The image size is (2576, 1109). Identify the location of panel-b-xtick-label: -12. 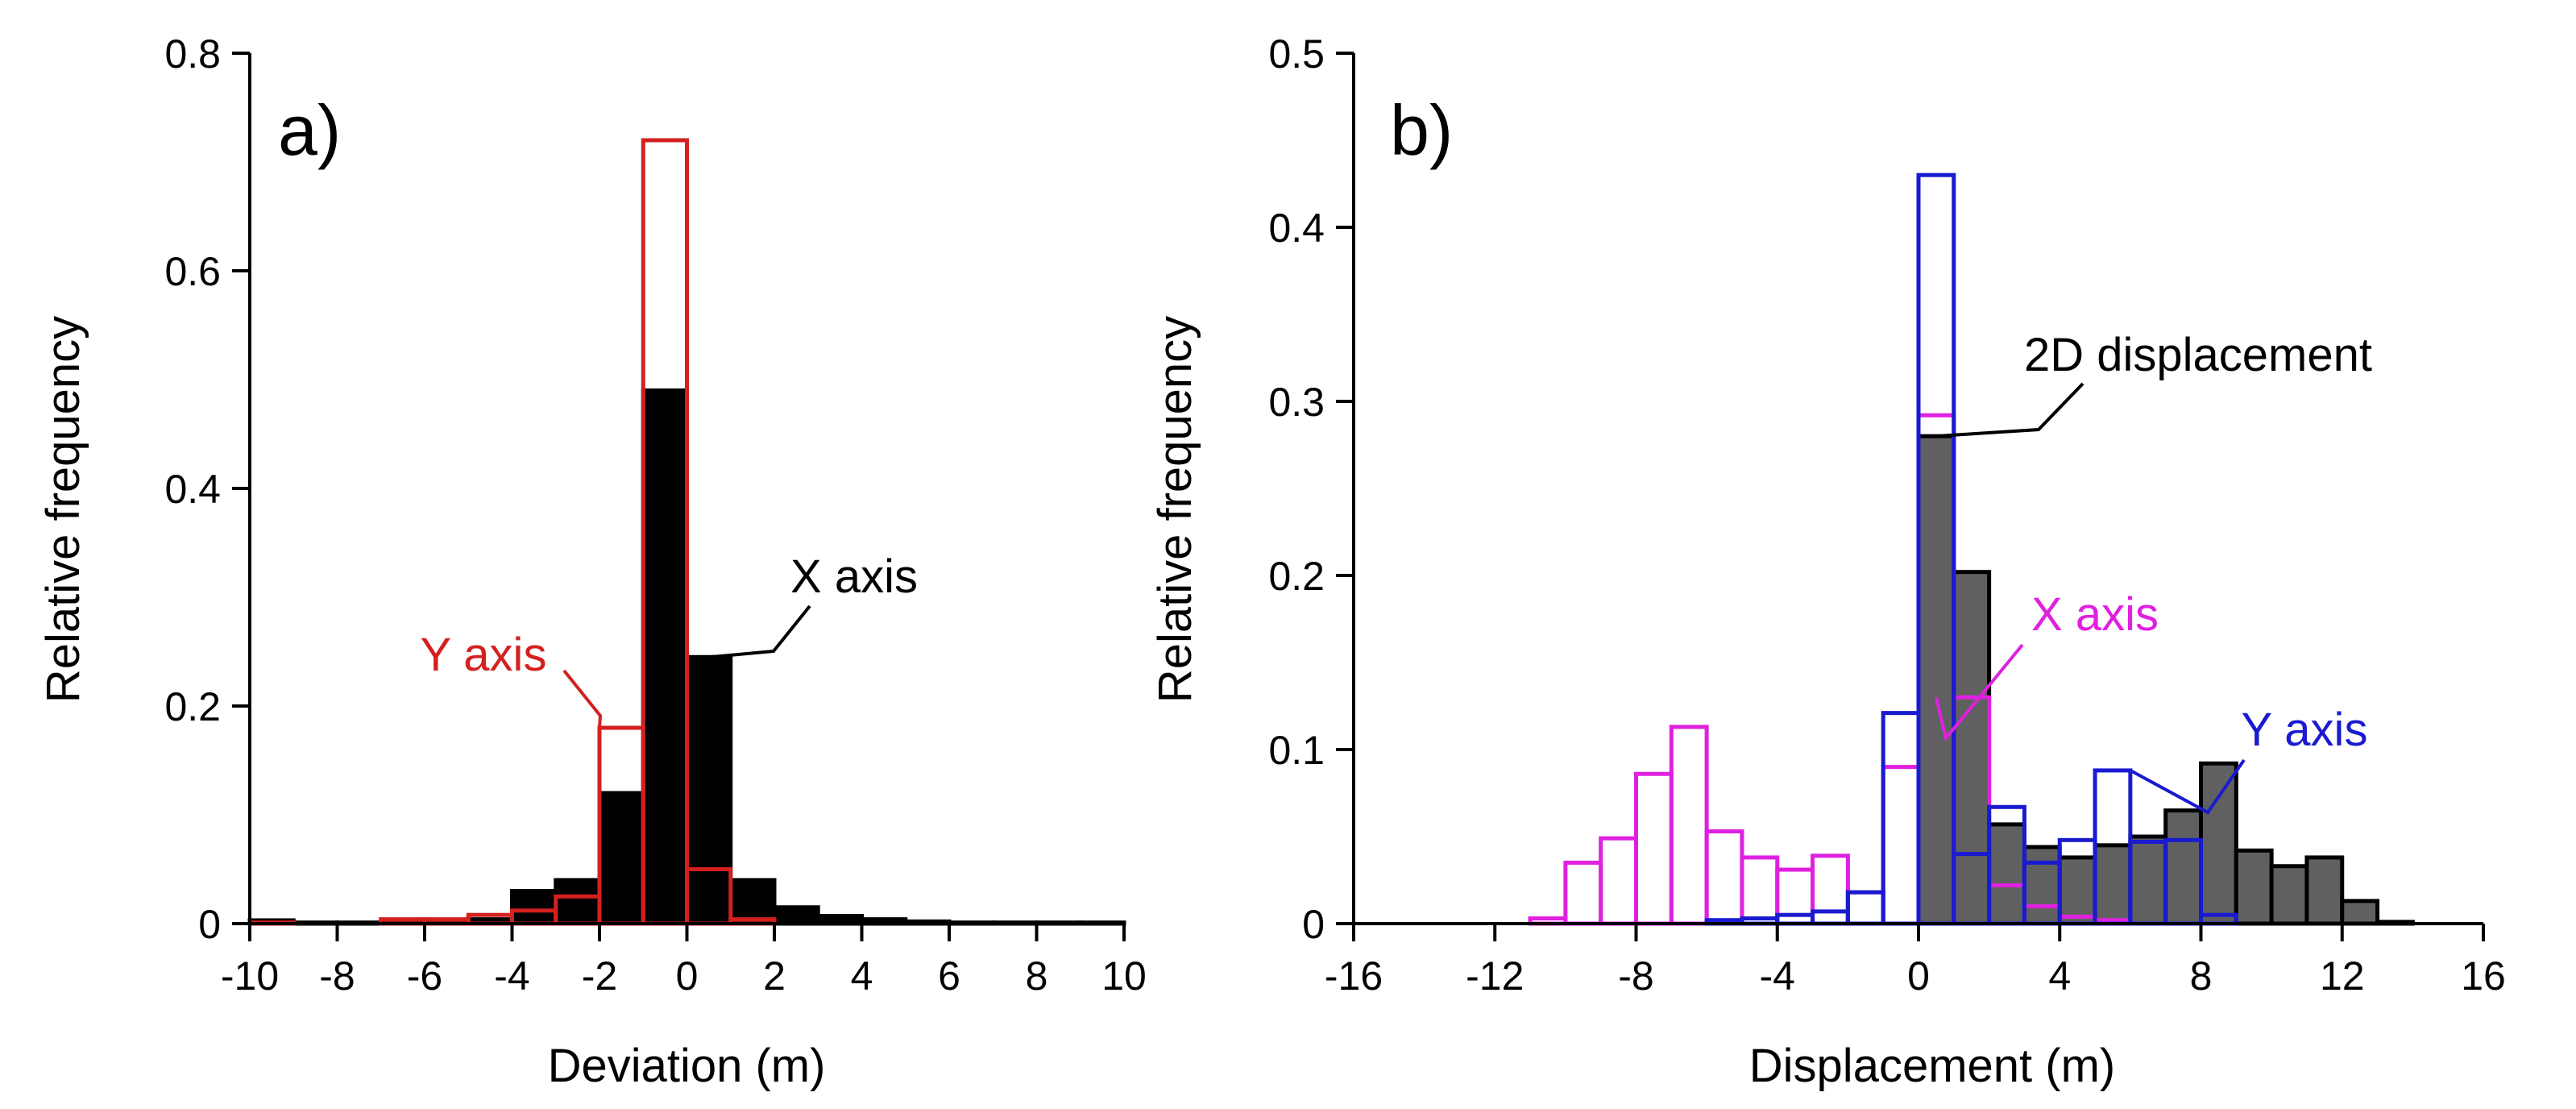
(1495, 976).